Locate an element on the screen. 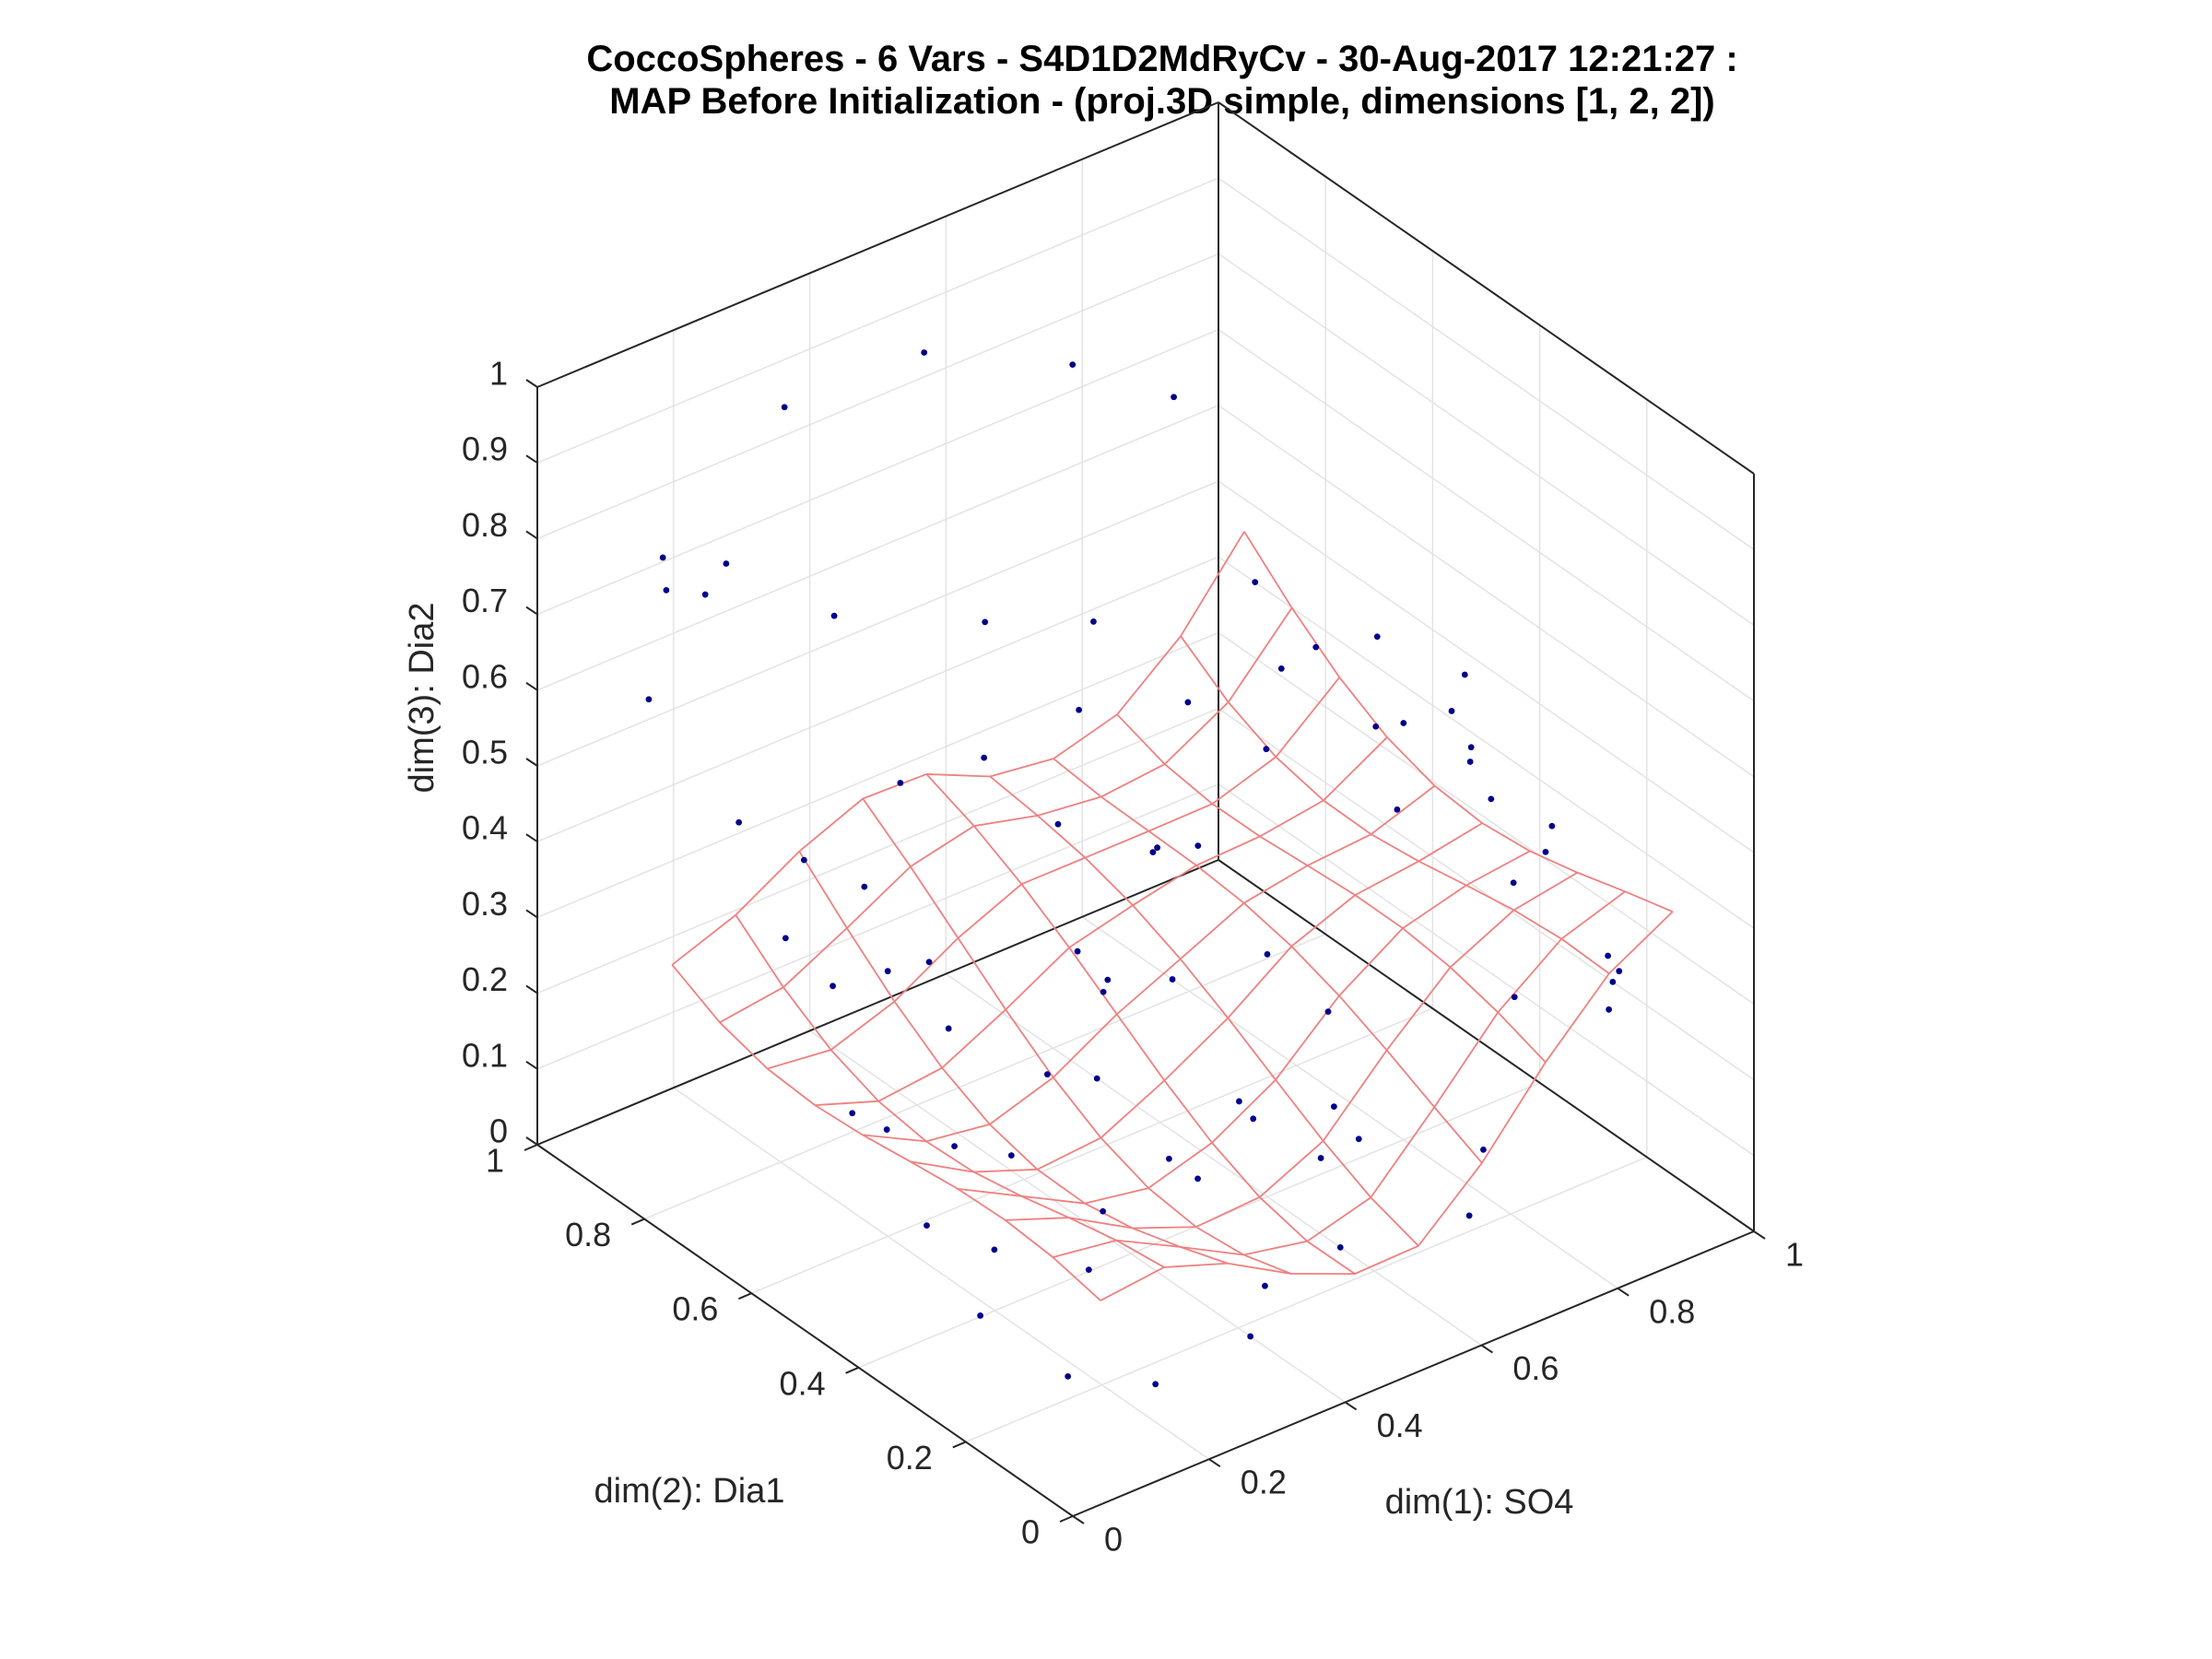  x-axis-label: dim(1): SO4 is located at coordinates (1479, 1502).